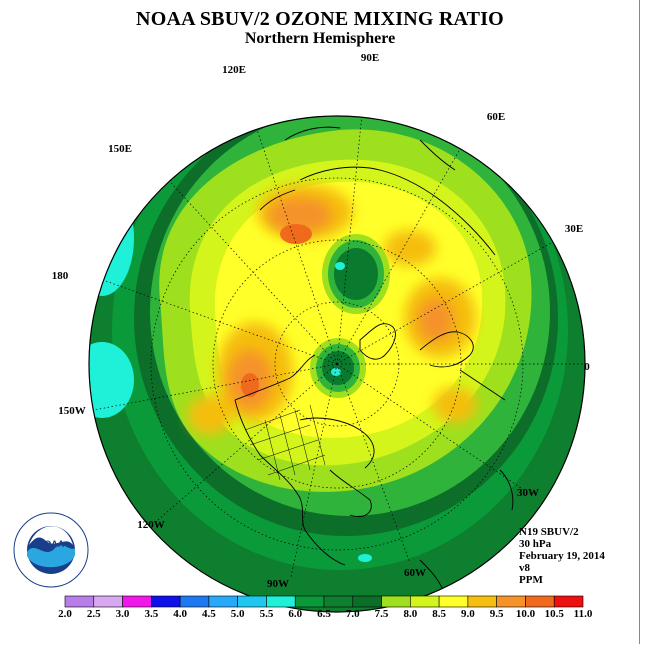 The width and height of the screenshot is (648, 648). I want to click on colorbar-tick-label: 3.0, so click(122, 614).